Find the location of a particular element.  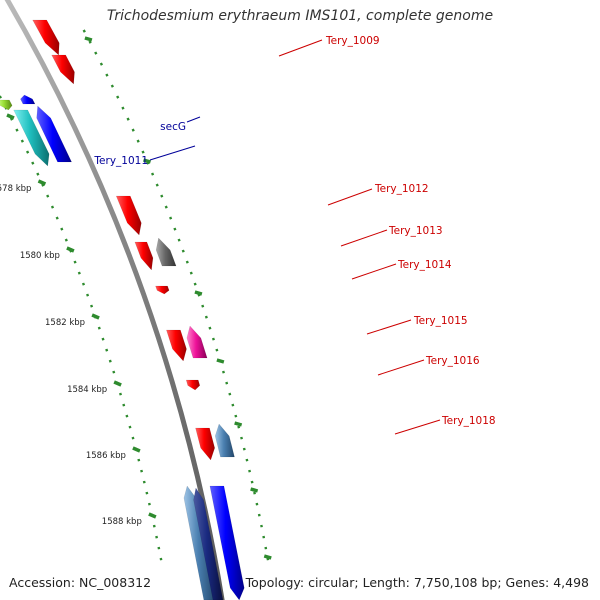

gene-label: Tery_1011 is located at coordinates (120, 161).